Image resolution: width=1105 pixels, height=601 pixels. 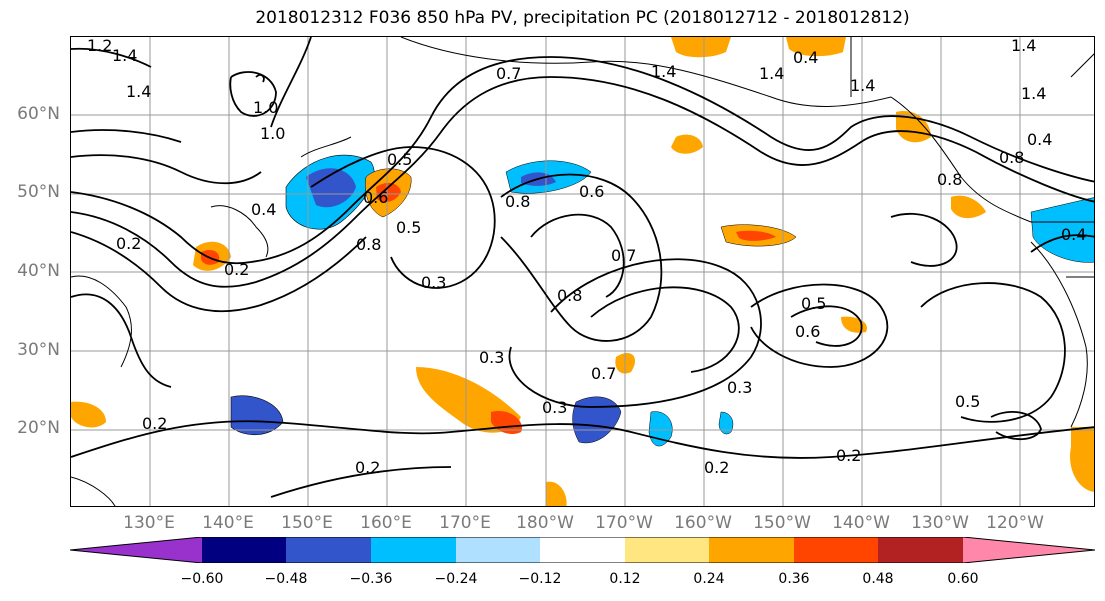 I want to click on lon-label: 170°W, so click(x=624, y=523).